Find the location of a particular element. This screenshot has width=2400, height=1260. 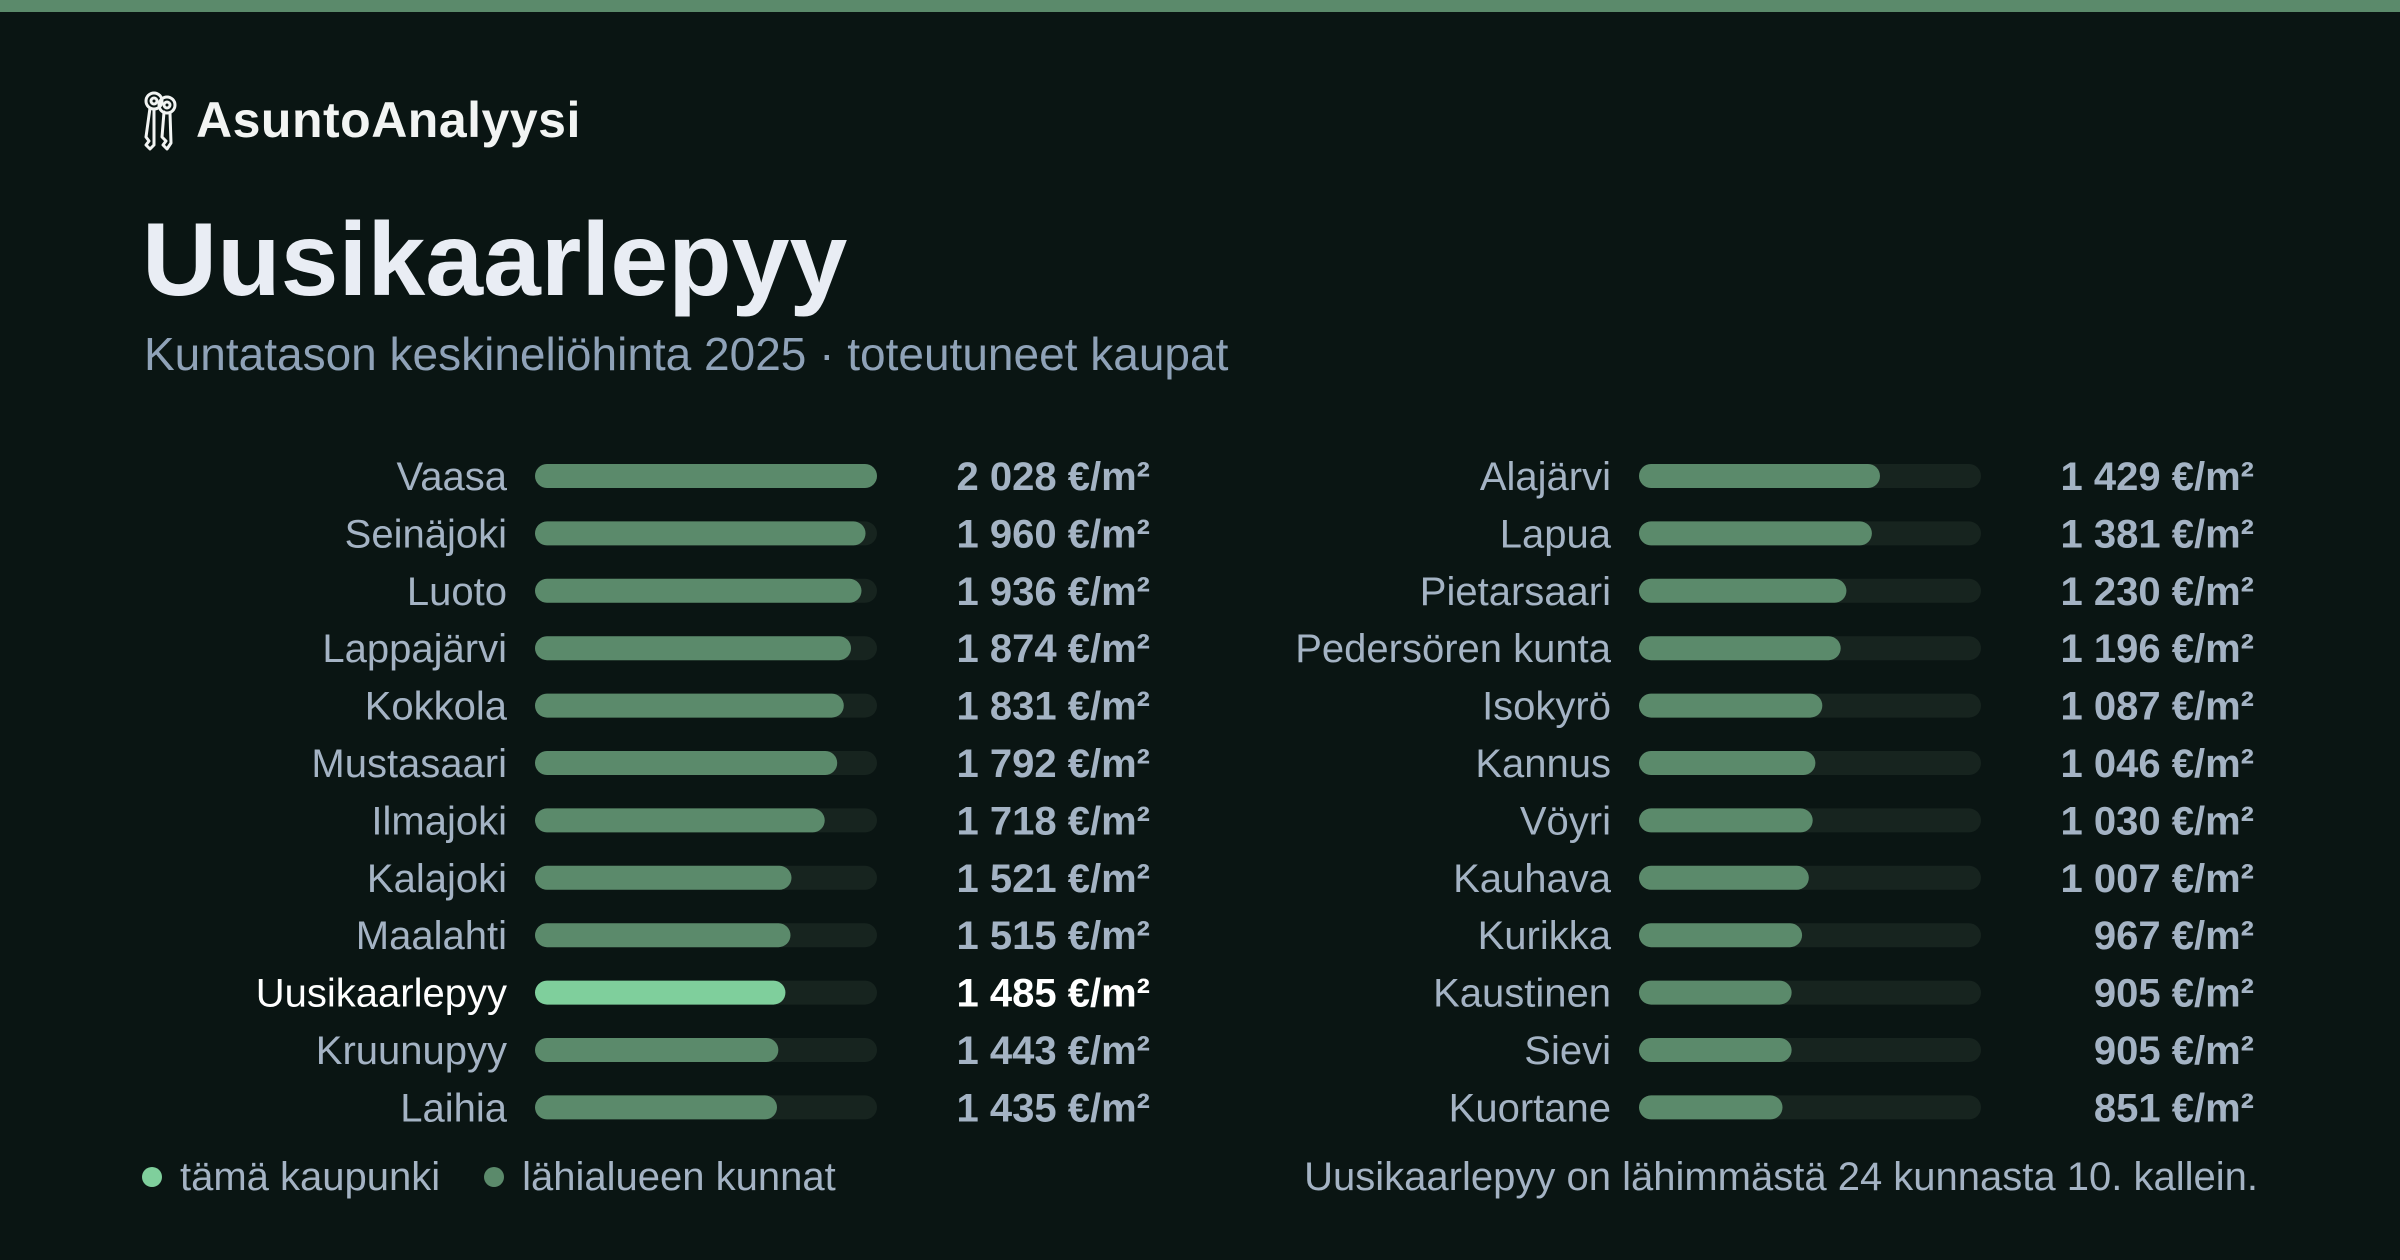

legend-item-this-city: tämä kaupunki is located at coordinates (291, 1177).